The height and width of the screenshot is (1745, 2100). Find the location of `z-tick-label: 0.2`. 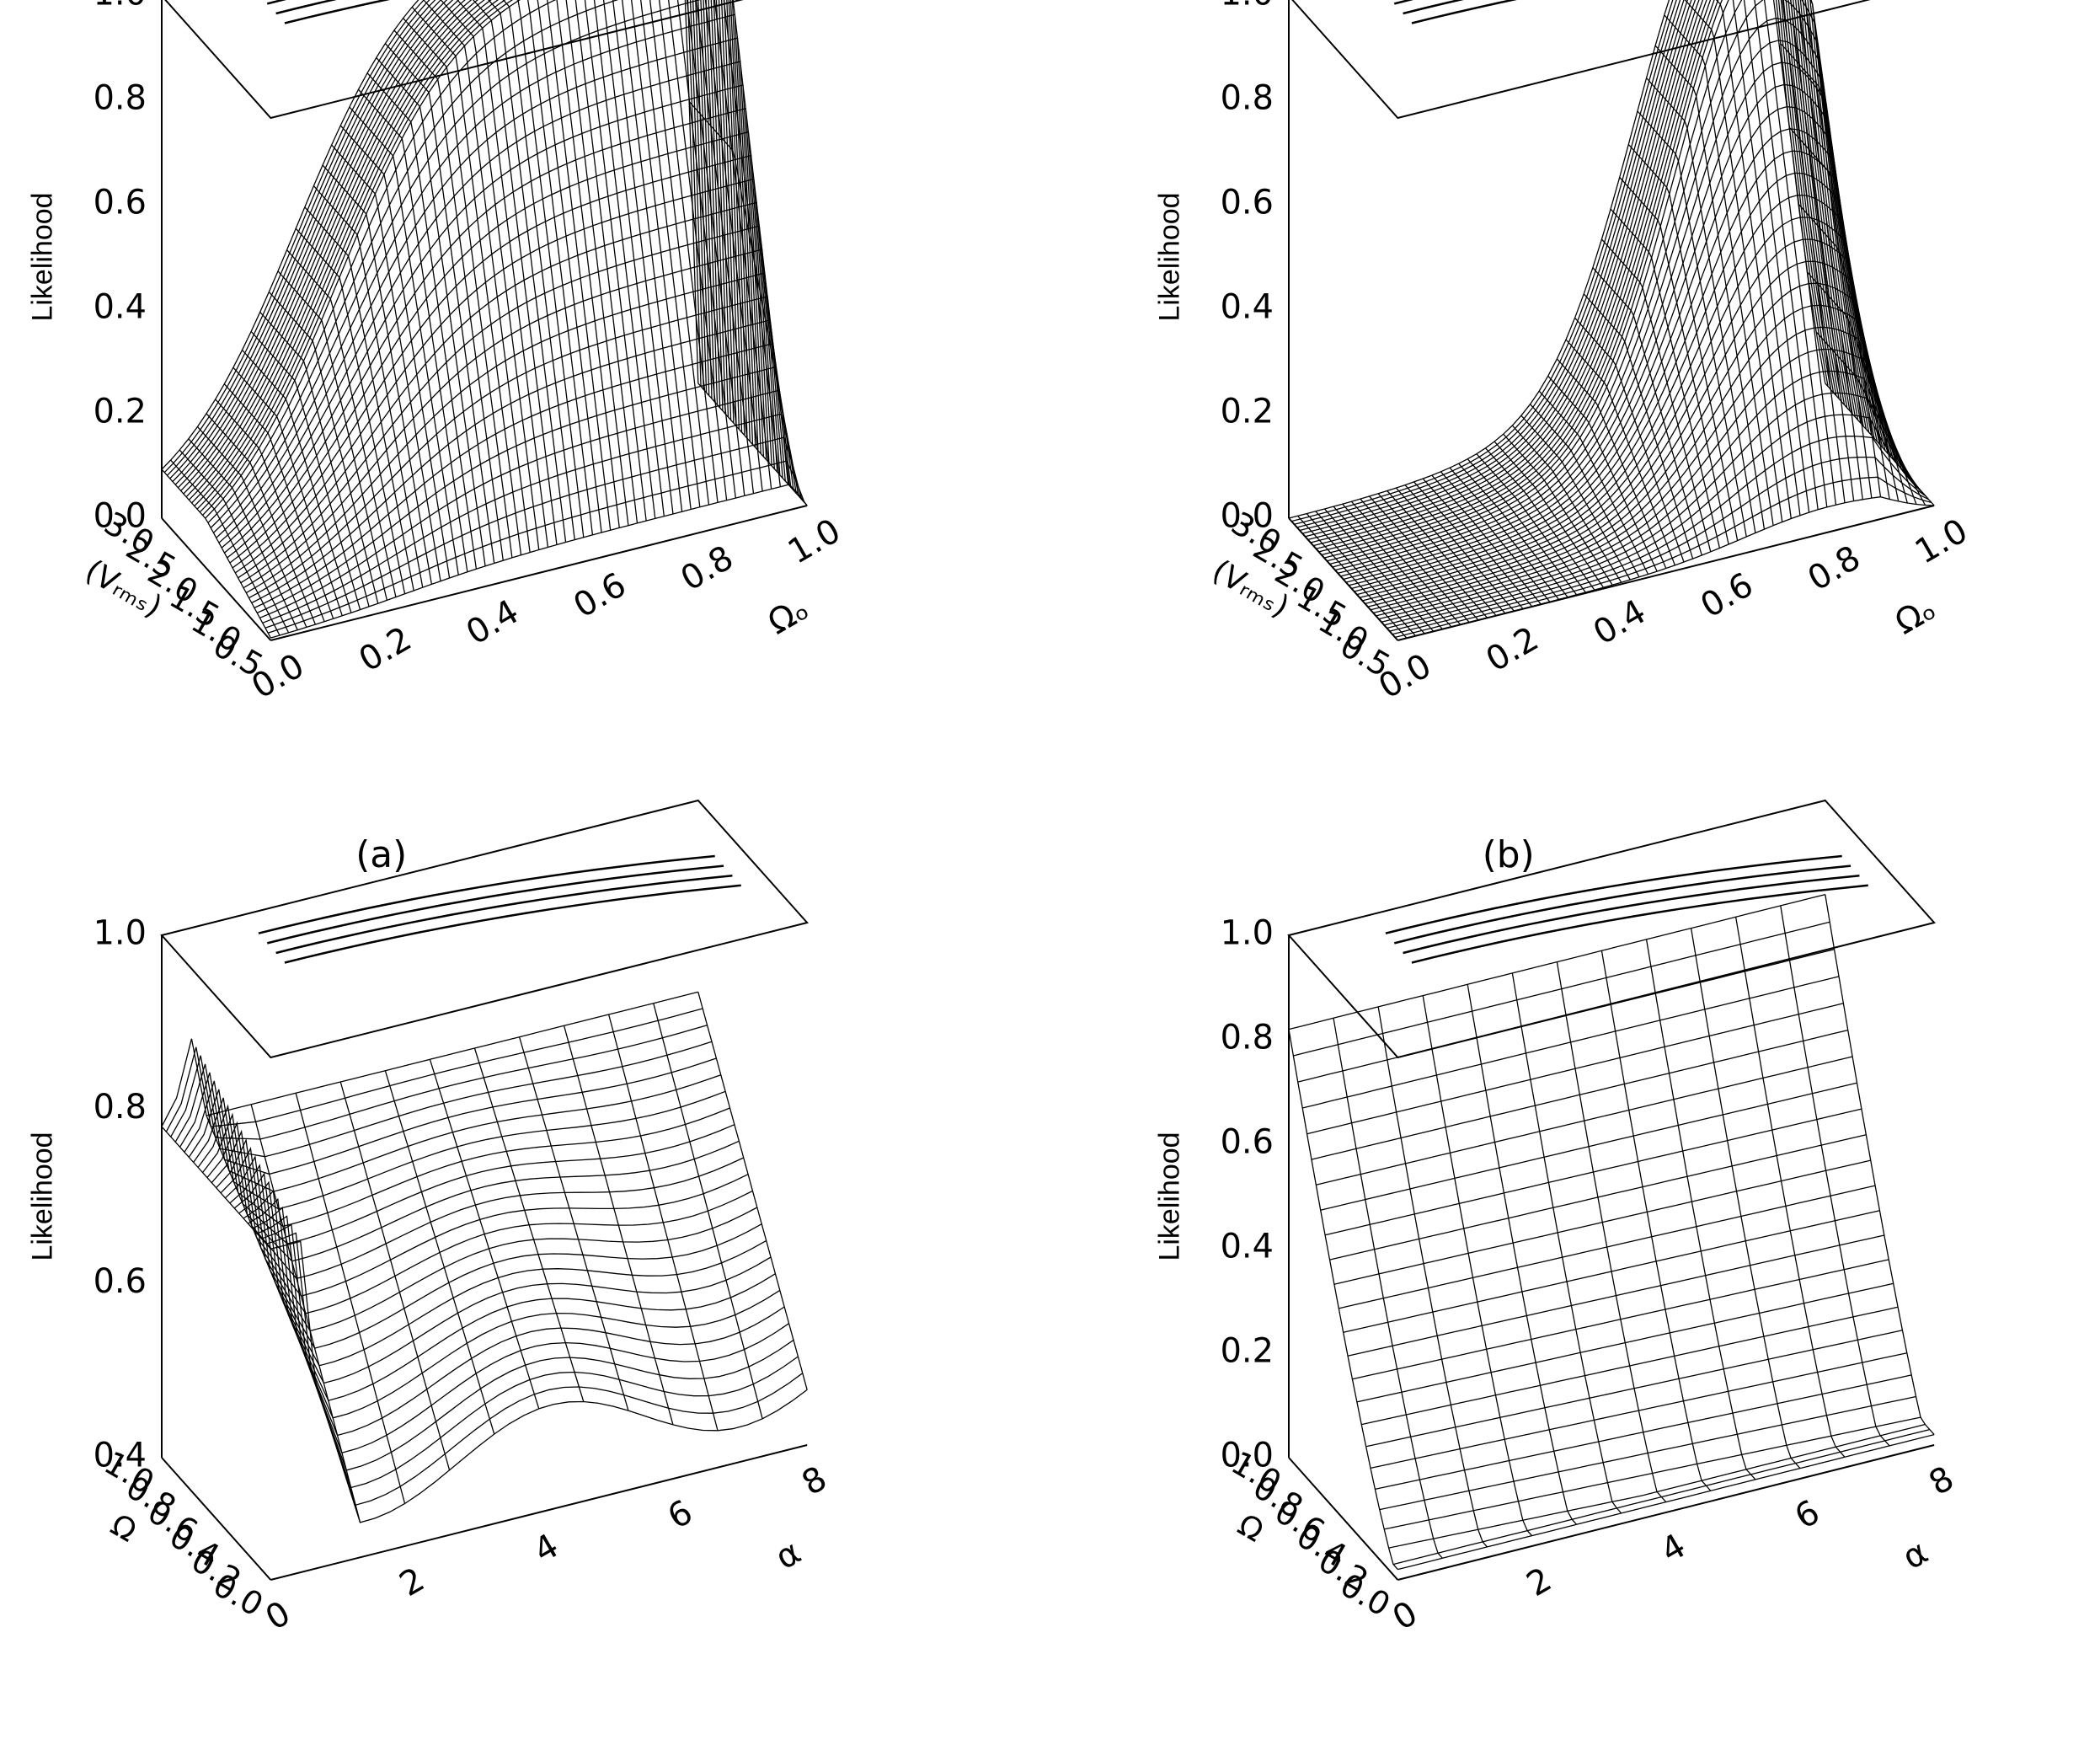

z-tick-label: 0.2 is located at coordinates (1247, 411).